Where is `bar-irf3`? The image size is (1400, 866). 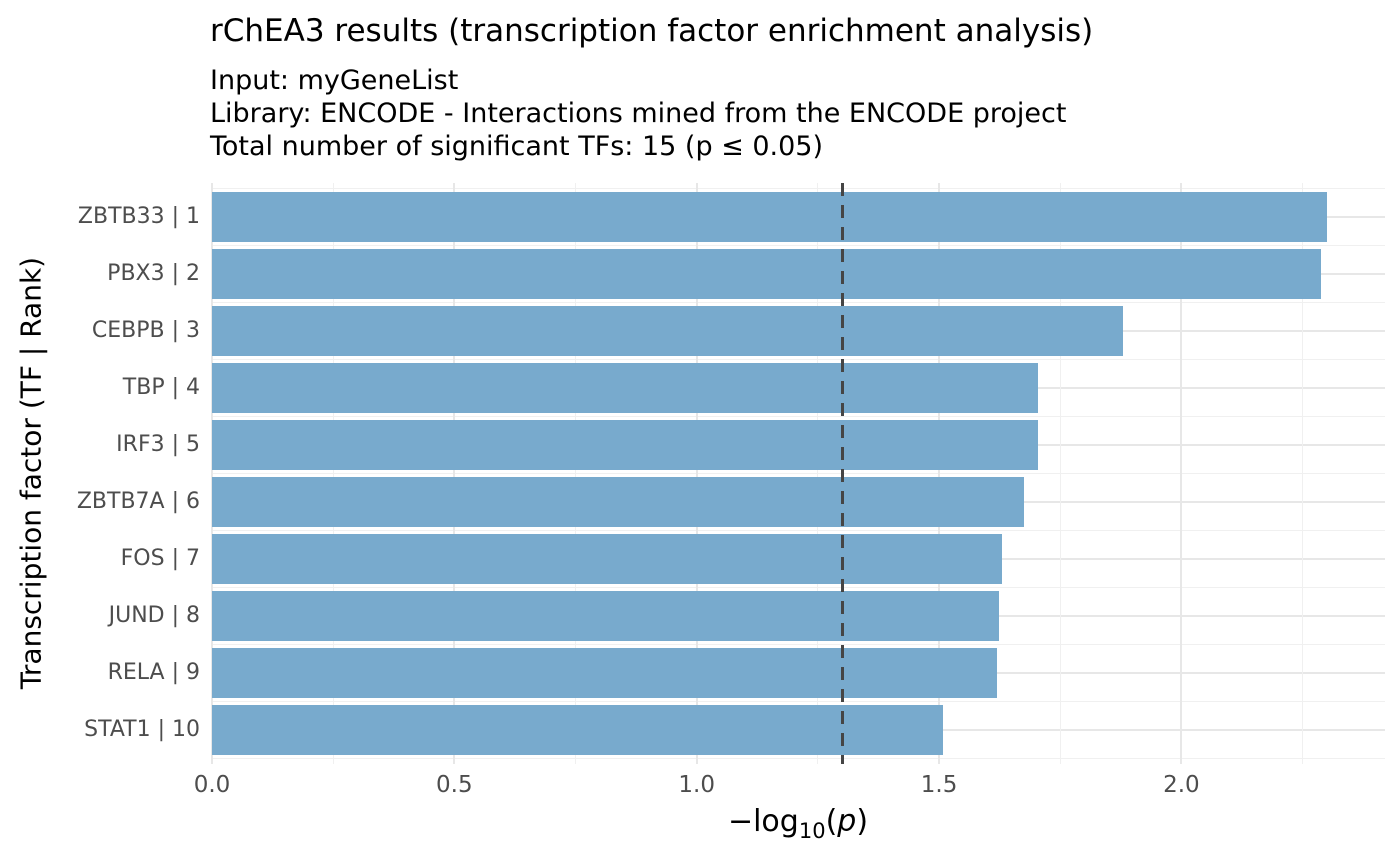 bar-irf3 is located at coordinates (625, 445).